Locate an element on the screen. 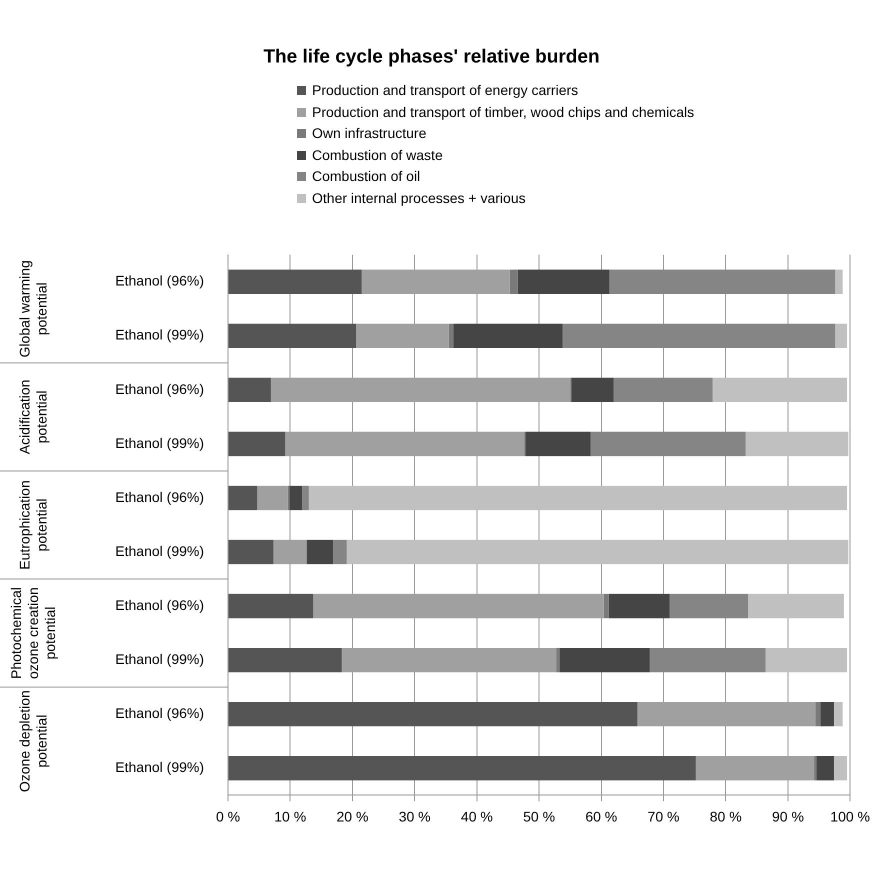 This screenshot has height=879, width=878. x-tick-label: 50 % is located at coordinates (539, 816).